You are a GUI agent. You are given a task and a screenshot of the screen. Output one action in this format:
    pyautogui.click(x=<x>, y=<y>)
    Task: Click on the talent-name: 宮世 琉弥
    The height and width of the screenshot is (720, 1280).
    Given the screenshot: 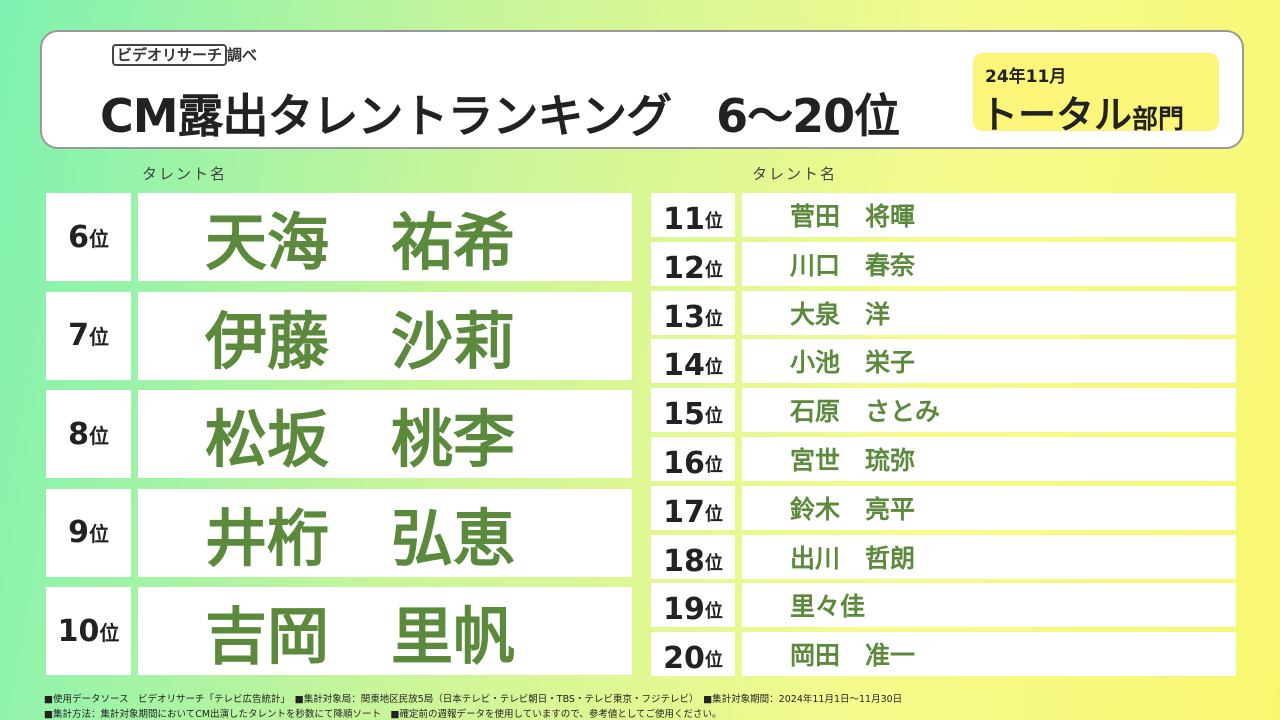 What is the action you would take?
    pyautogui.click(x=989, y=459)
    